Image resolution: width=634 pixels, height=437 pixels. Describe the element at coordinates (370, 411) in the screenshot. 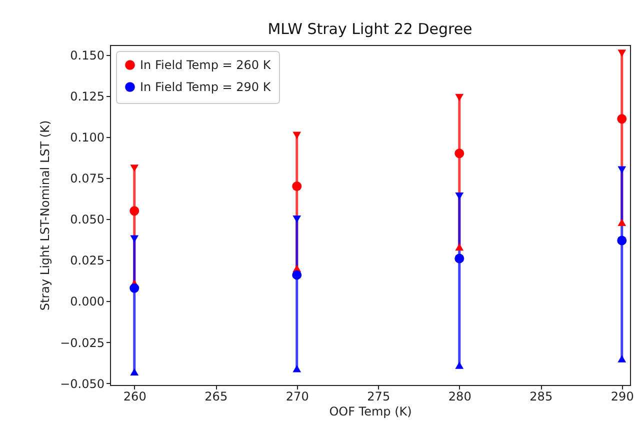

I see `x-axis-title: OOF Temp (K)` at that location.